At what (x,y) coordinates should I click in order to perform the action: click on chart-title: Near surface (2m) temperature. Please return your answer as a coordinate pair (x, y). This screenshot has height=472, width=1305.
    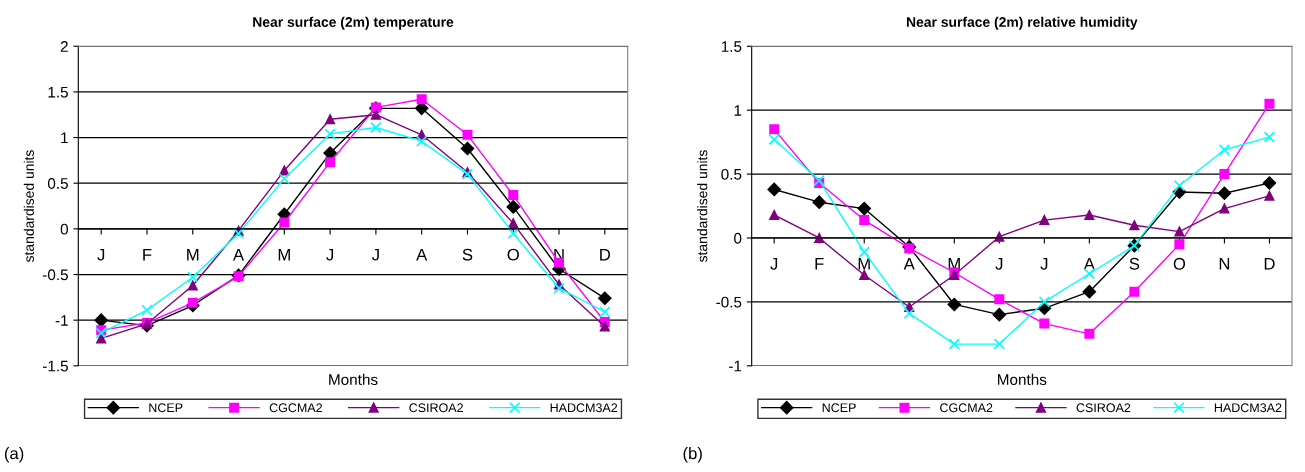
    Looking at the image, I should click on (353, 23).